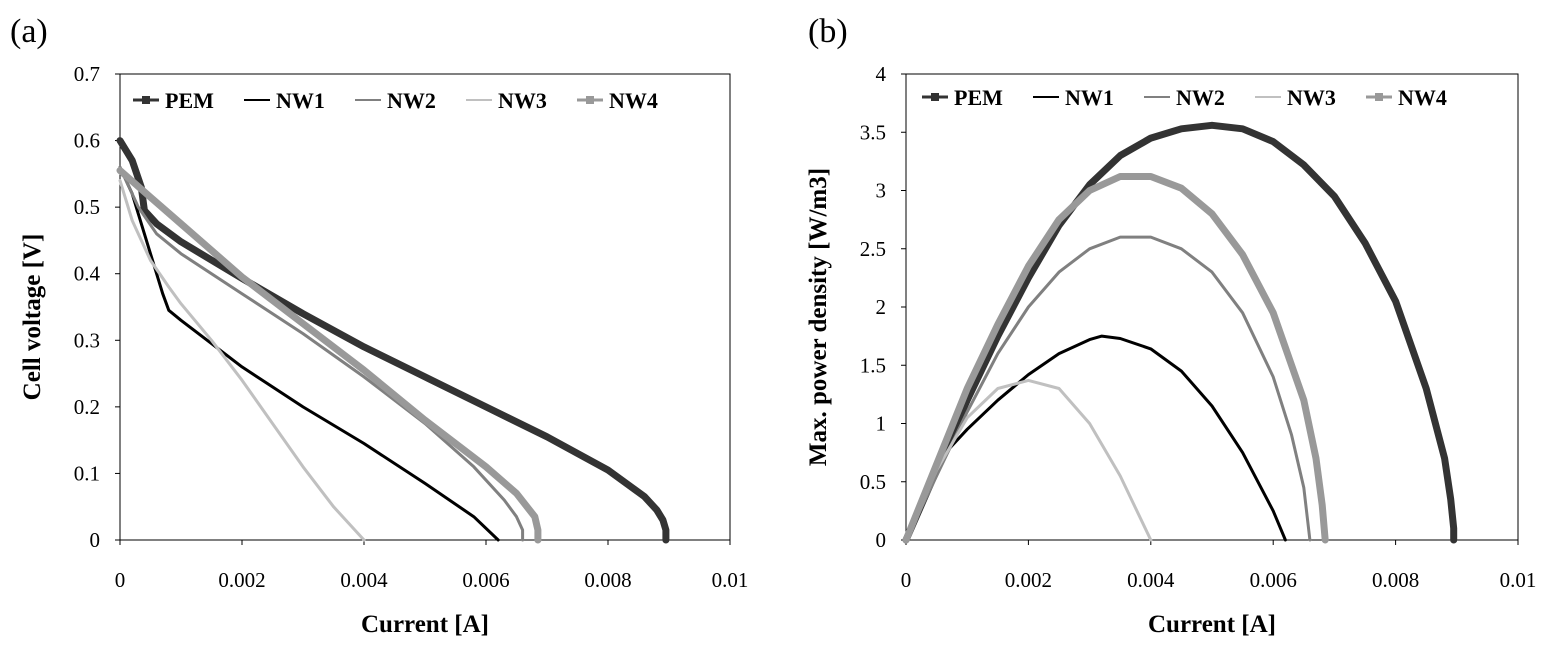 This screenshot has width=1558, height=650. Describe the element at coordinates (818, 317) in the screenshot. I see `y-axis-title: Max. power density [W/m3]` at that location.